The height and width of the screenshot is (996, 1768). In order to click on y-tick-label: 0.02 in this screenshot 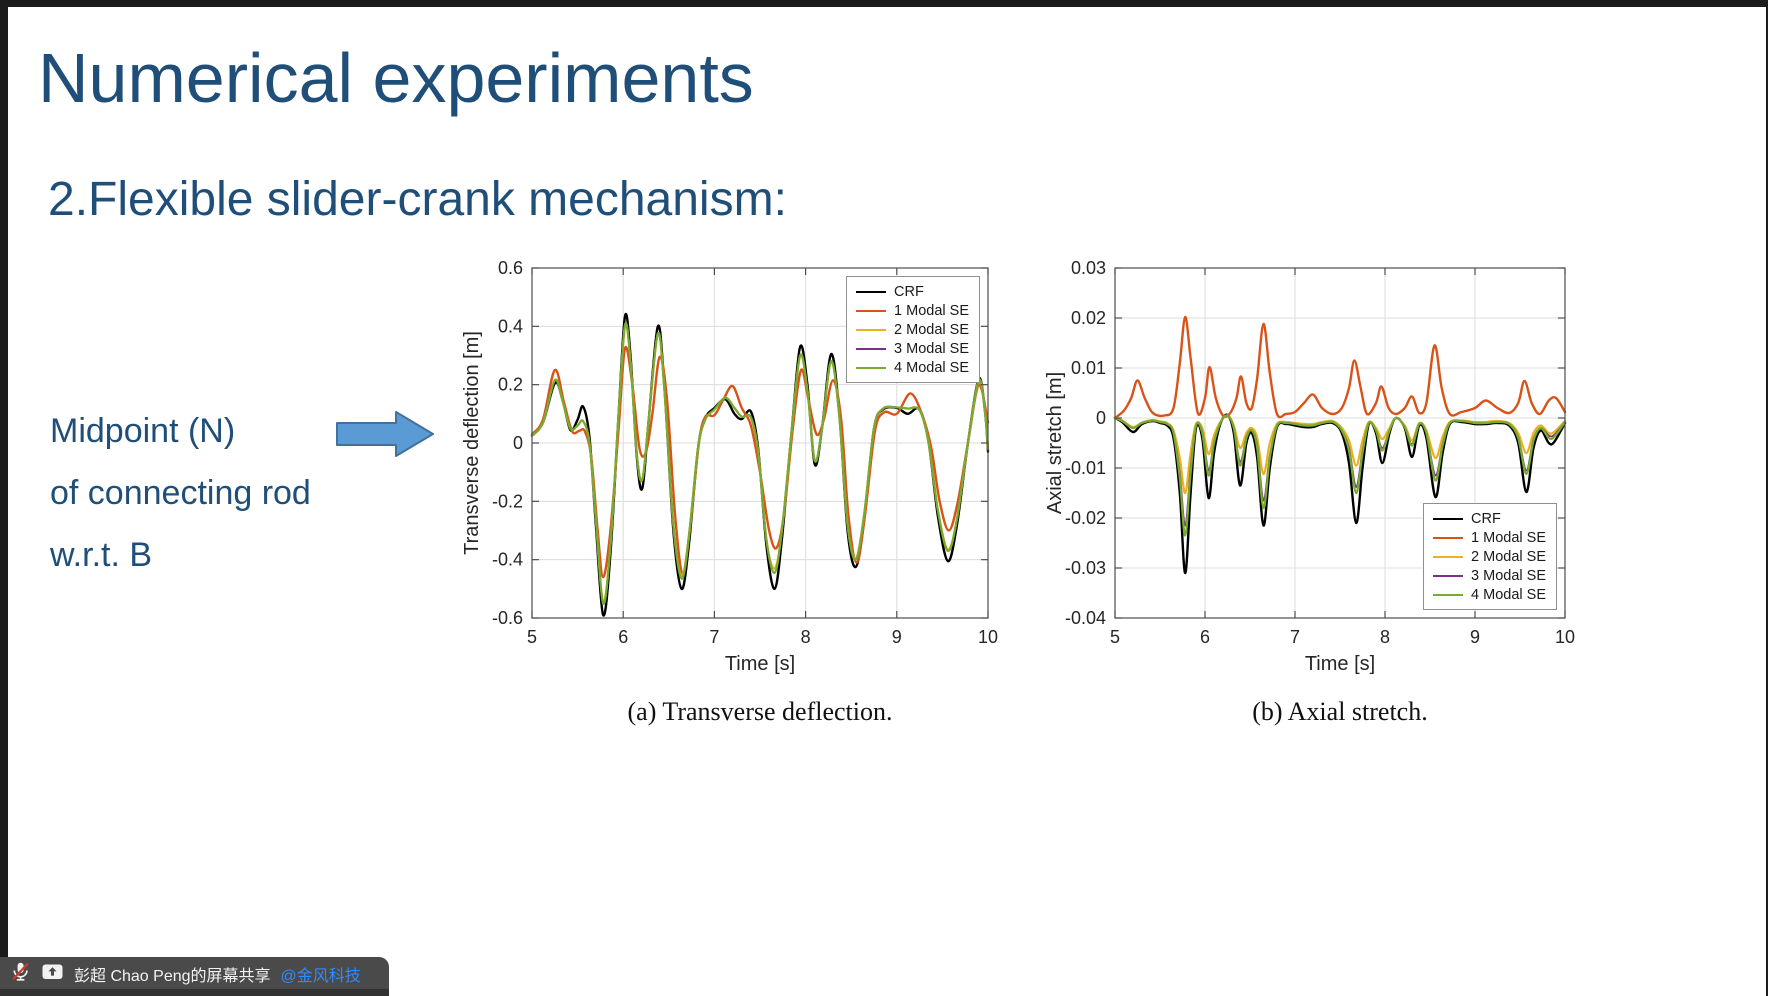, I will do `click(1088, 318)`.